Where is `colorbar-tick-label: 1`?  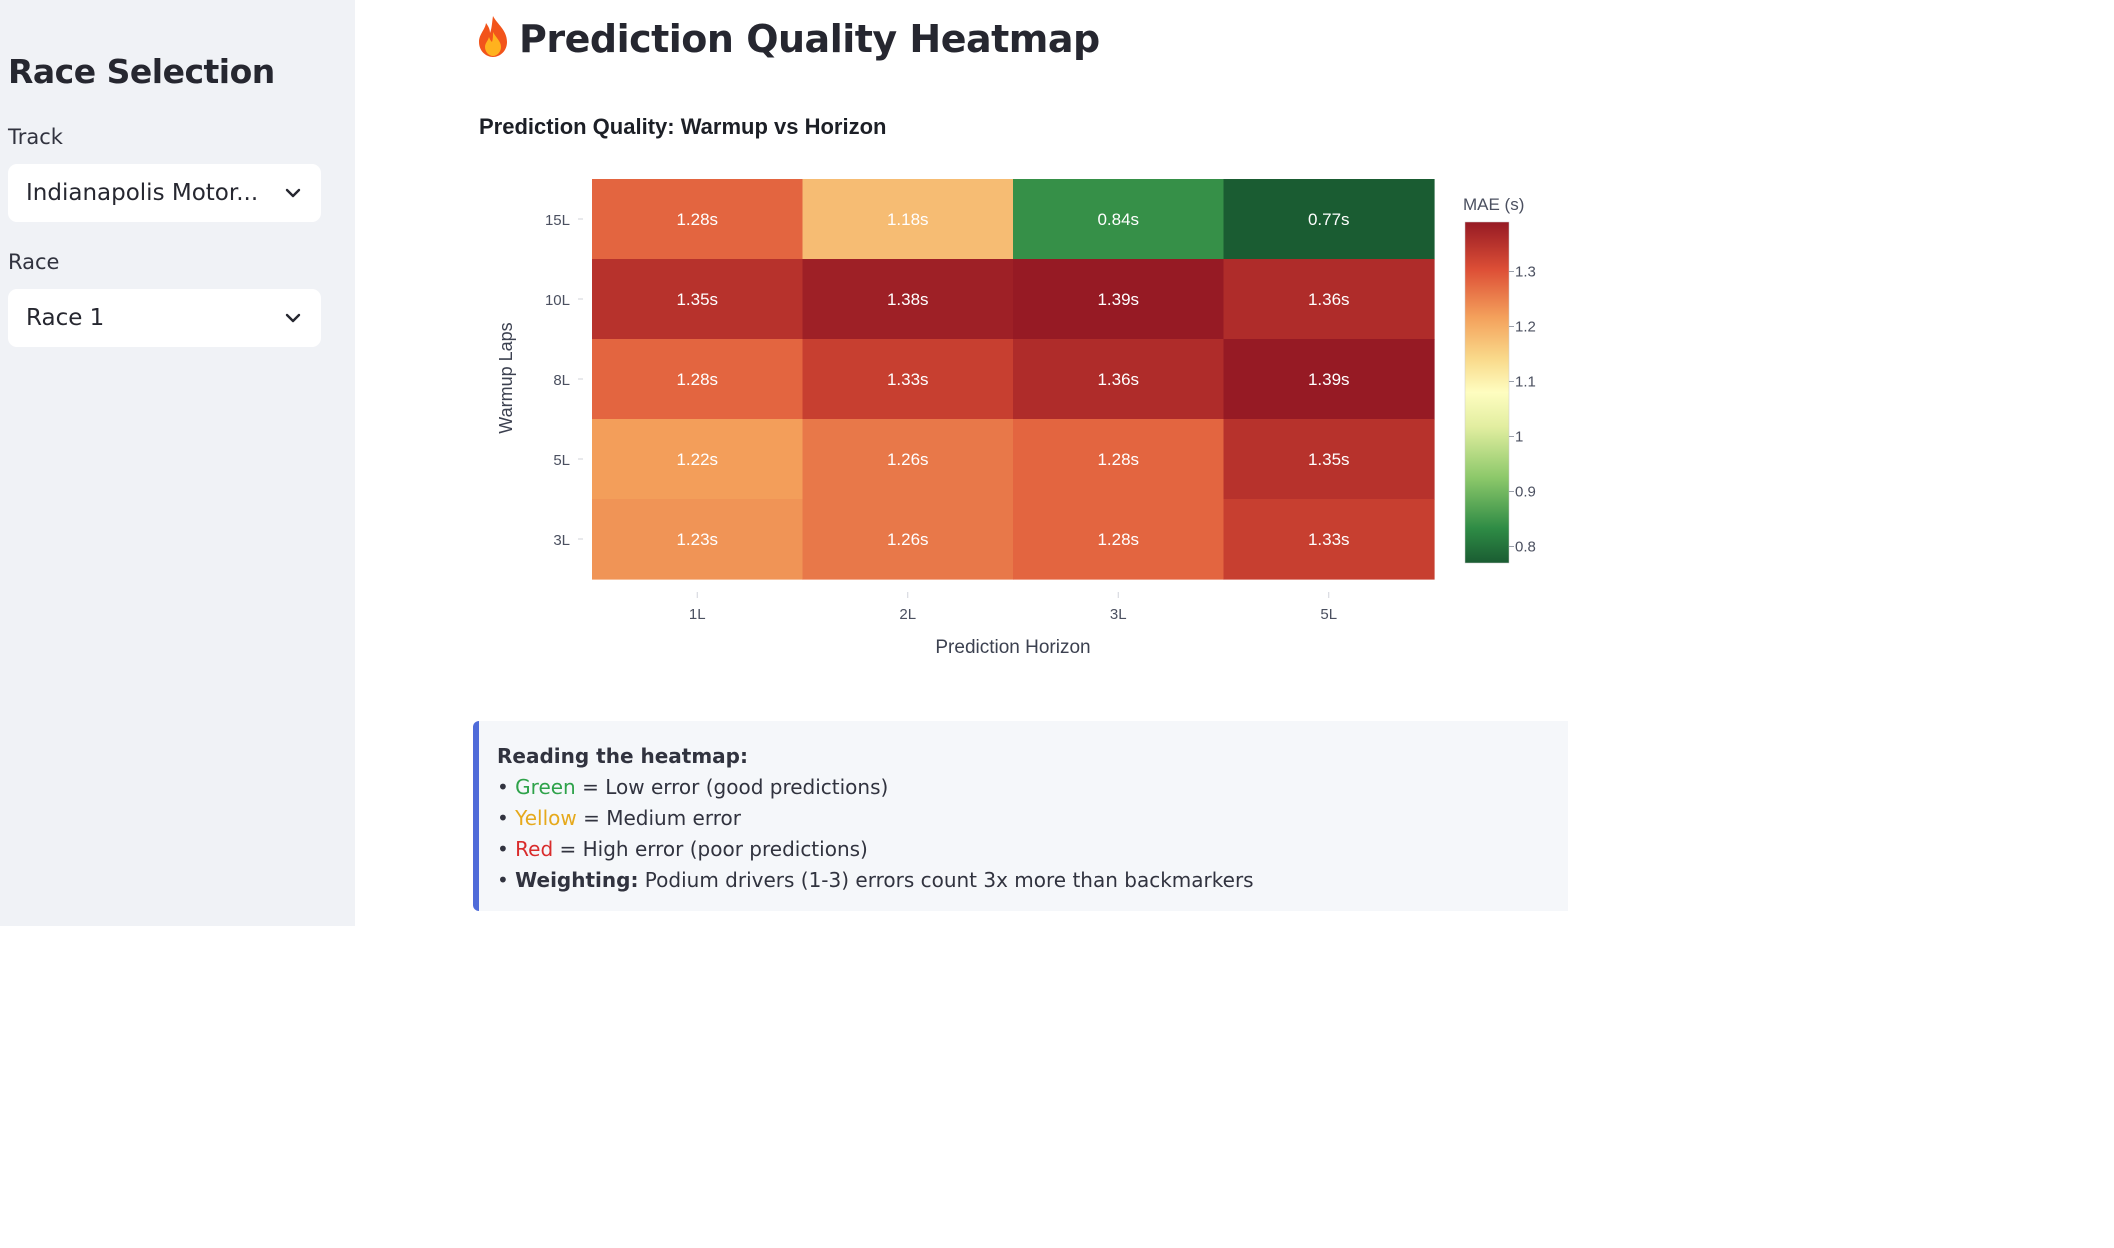 colorbar-tick-label: 1 is located at coordinates (1519, 437).